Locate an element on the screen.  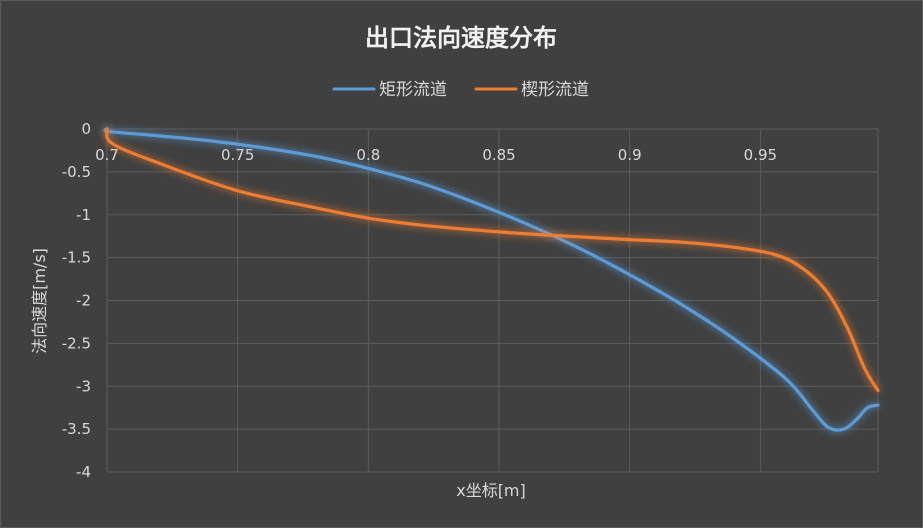
x-tick-label: 0.75 is located at coordinates (237, 155).